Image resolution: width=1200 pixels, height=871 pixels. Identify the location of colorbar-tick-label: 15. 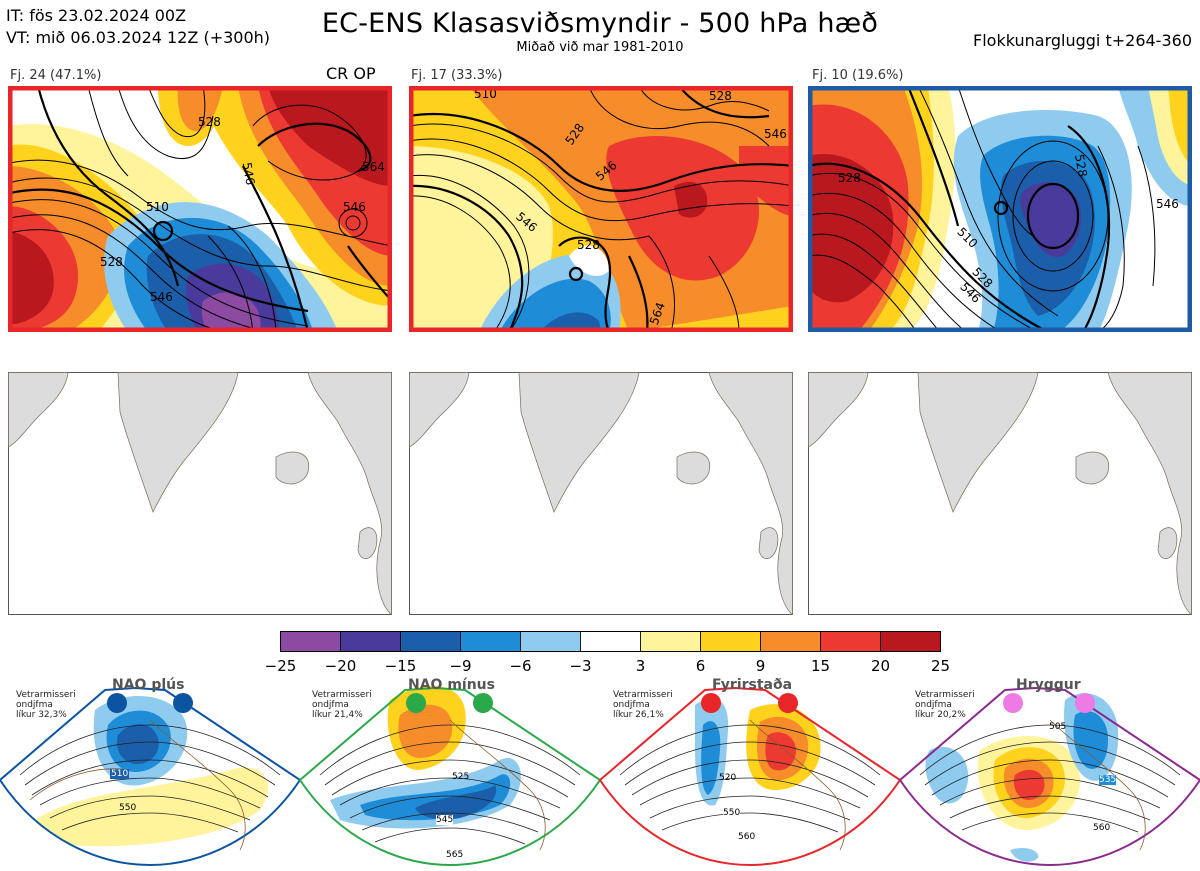
(820, 665).